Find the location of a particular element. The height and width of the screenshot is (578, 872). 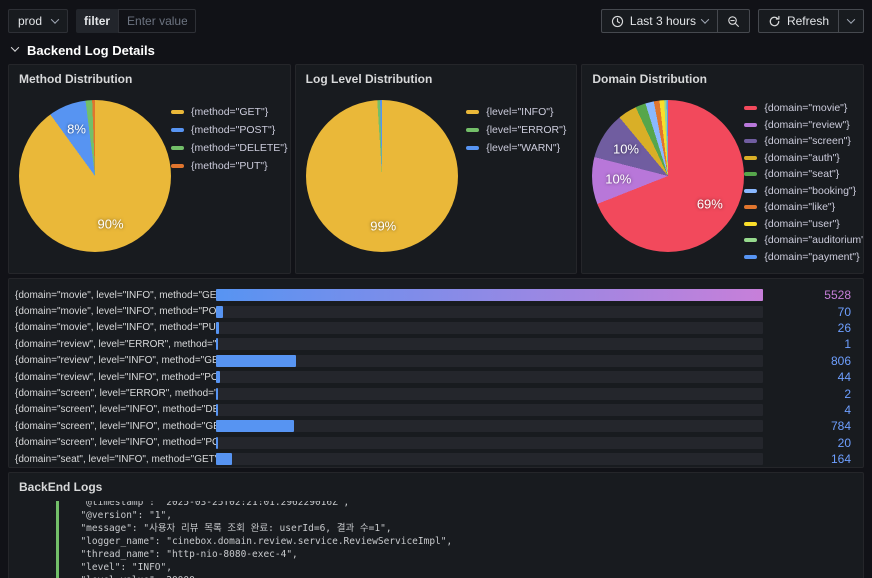

log-line: "thread_name": "http-nio-8080-exec-4", is located at coordinates (183, 554).